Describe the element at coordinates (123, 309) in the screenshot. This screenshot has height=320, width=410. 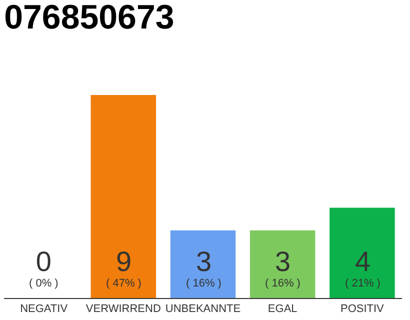
I see `x-tick-label: VERWIRREND` at that location.